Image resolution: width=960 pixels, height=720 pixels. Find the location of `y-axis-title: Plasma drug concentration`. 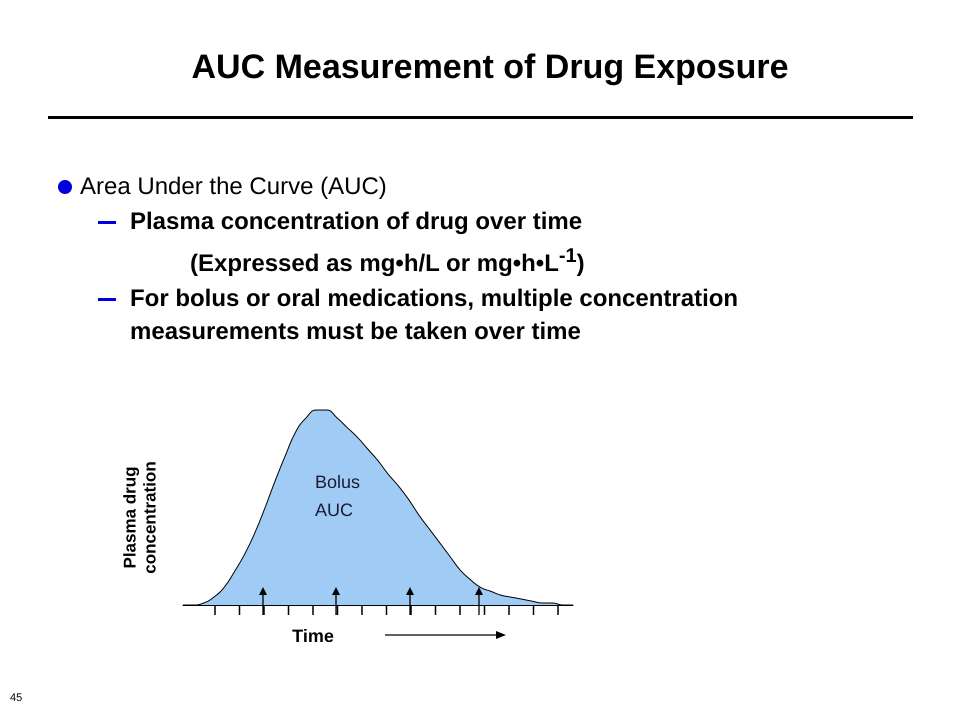

y-axis-title: Plasma drug concentration is located at coordinates (140, 517).